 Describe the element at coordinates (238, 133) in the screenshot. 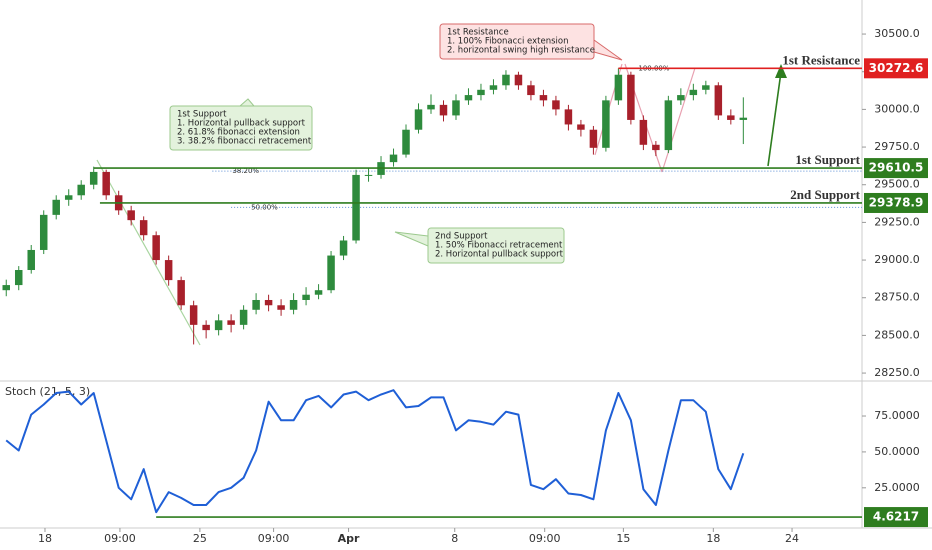

I see `note-line: 2. 61.8% fibonacci extension` at that location.